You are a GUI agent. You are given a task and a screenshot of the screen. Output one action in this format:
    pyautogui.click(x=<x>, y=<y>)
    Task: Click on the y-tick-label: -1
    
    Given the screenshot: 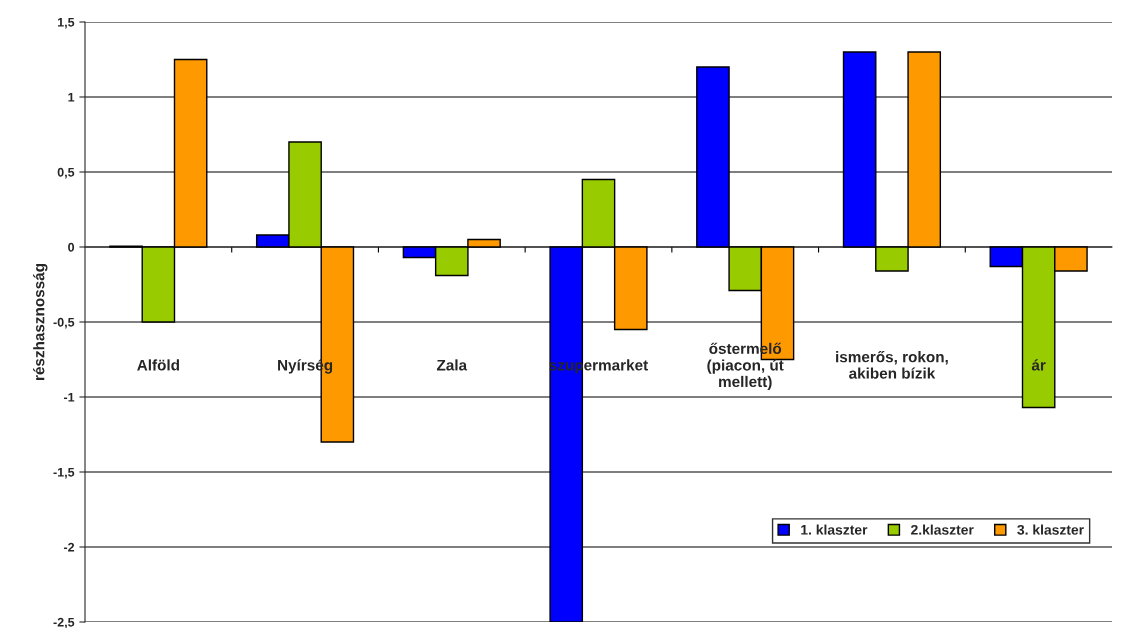 What is the action you would take?
    pyautogui.click(x=69, y=397)
    